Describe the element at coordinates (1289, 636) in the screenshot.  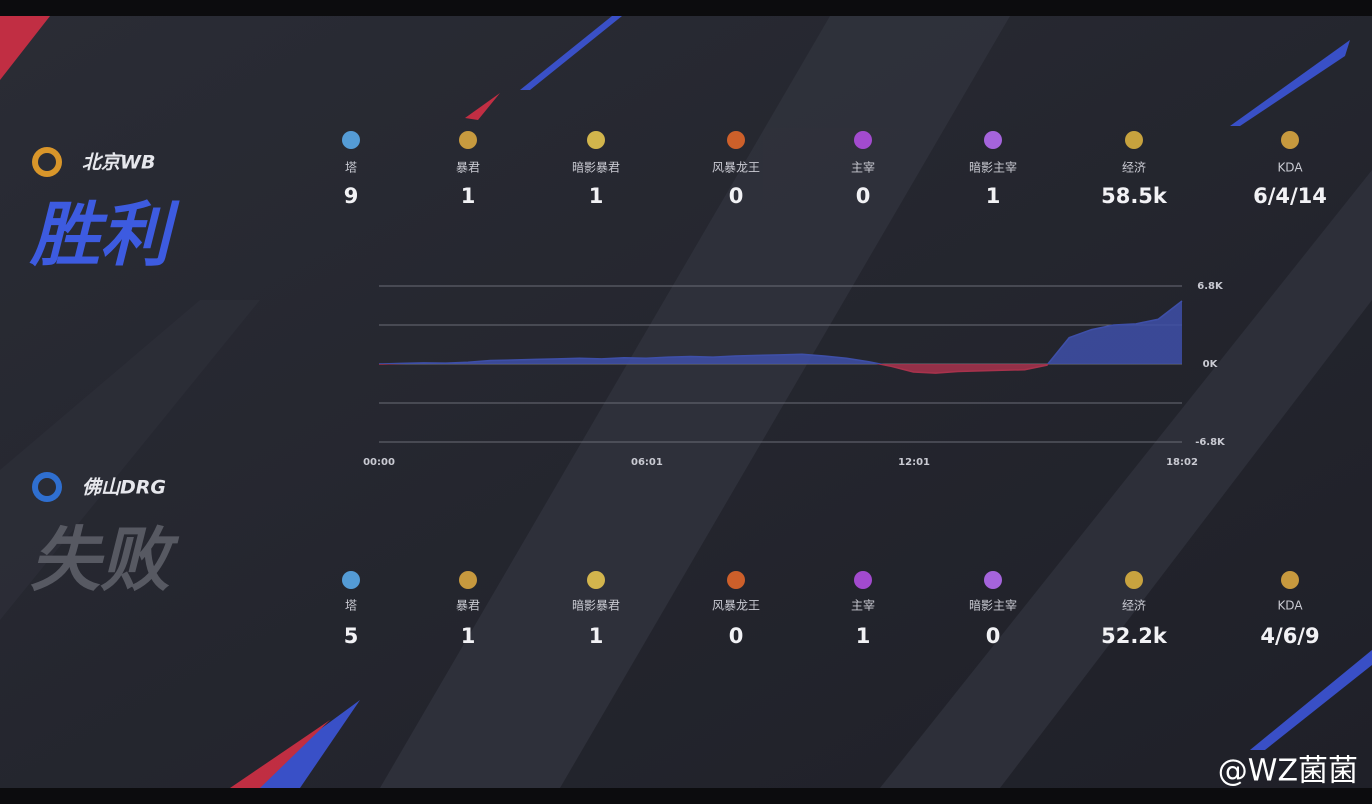
I see `stat-value: 4/6/9` at that location.